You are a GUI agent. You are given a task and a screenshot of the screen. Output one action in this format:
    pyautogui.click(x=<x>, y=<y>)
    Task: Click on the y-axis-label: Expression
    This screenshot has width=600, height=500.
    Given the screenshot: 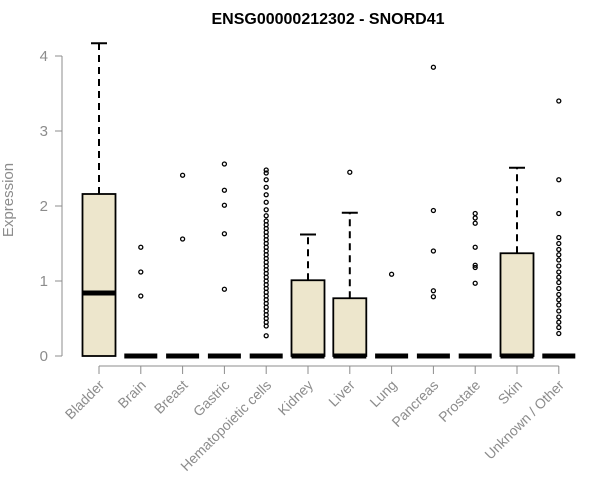 What is the action you would take?
    pyautogui.click(x=8, y=200)
    